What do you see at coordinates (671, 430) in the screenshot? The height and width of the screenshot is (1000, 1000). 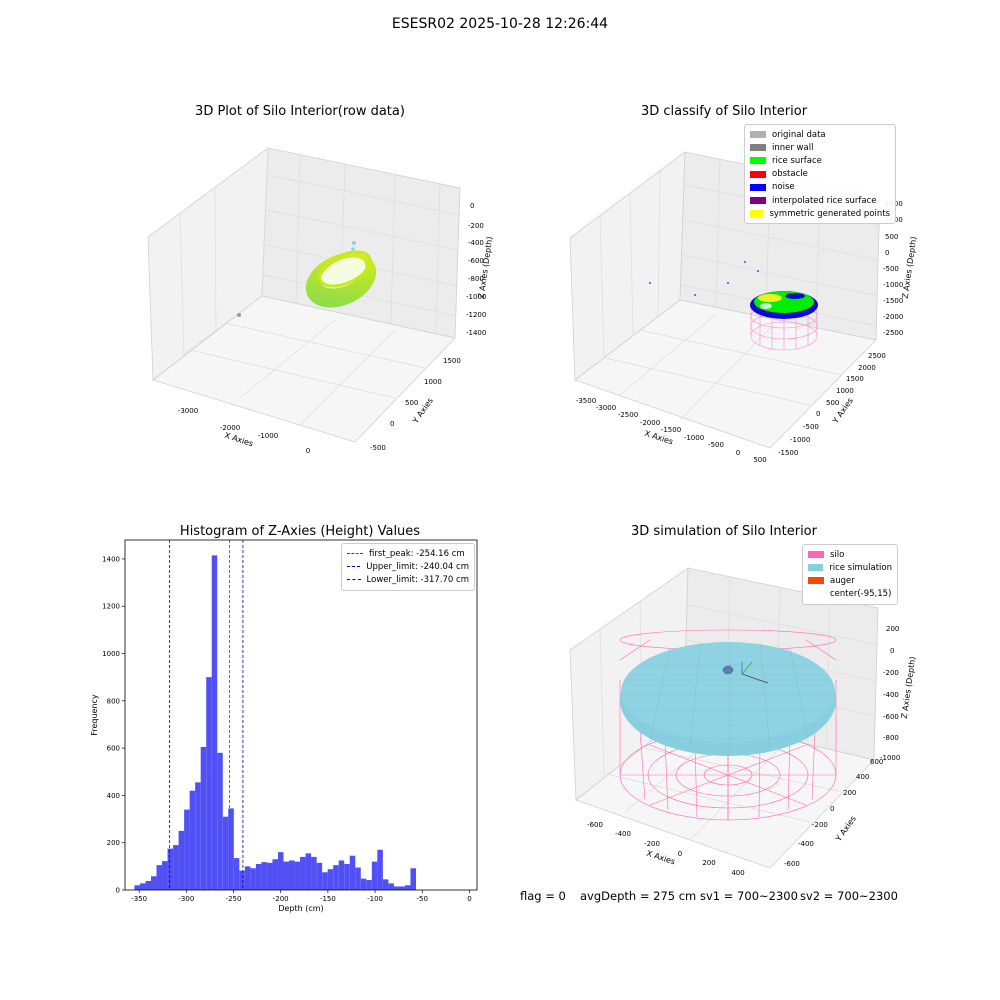 I see `p2-xtick: -1500` at bounding box center [671, 430].